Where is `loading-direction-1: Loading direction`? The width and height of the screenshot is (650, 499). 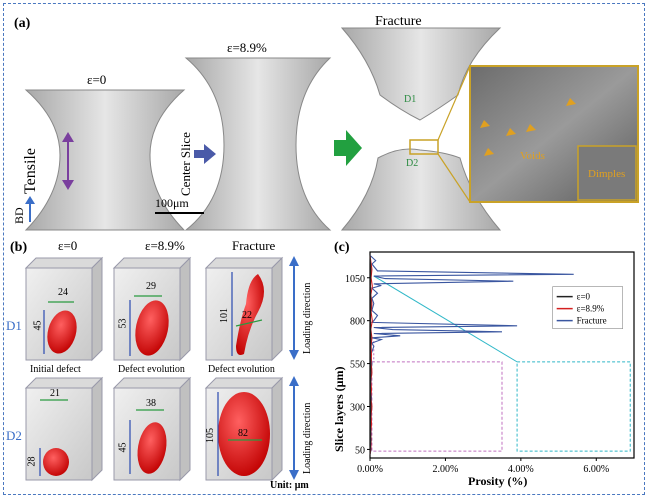
loading-direction-1: Loading direction is located at coordinates (307, 318).